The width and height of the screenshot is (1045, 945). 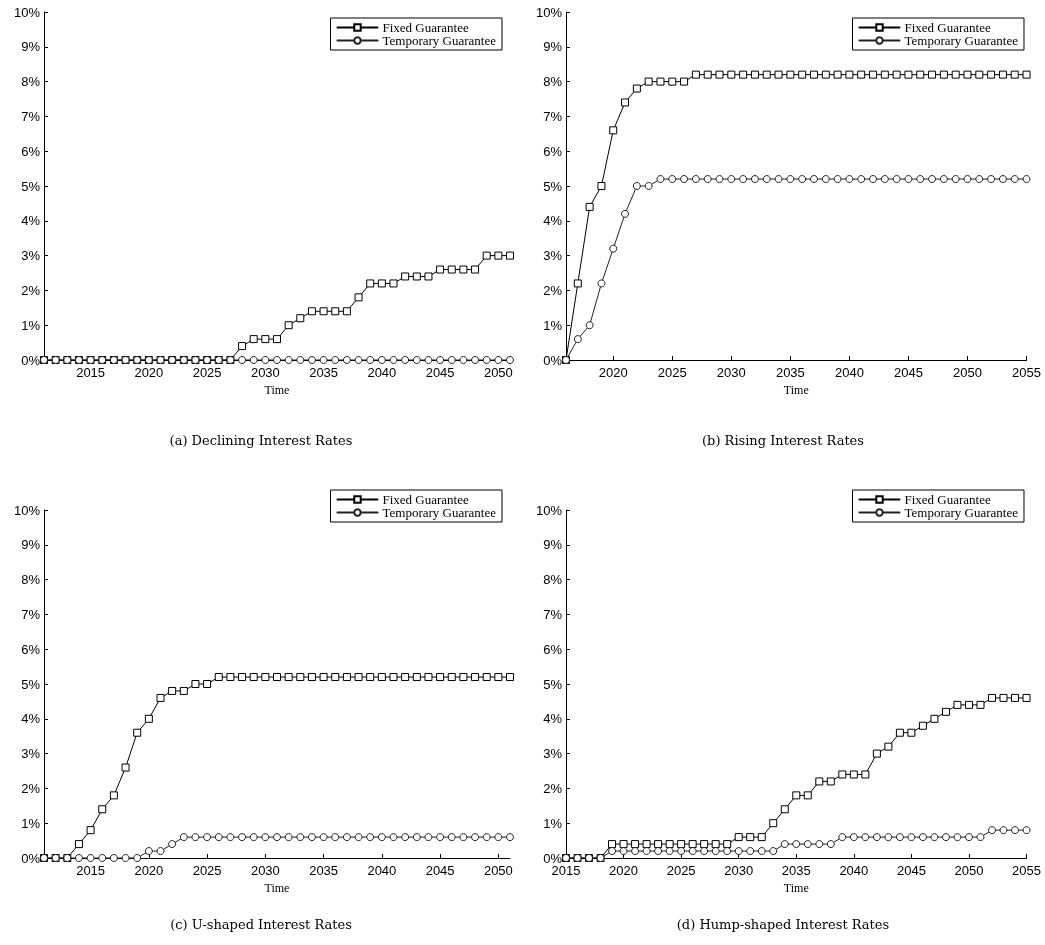 What do you see at coordinates (261, 924) in the screenshot?
I see `text: (c) U-shaped Interest Rates` at bounding box center [261, 924].